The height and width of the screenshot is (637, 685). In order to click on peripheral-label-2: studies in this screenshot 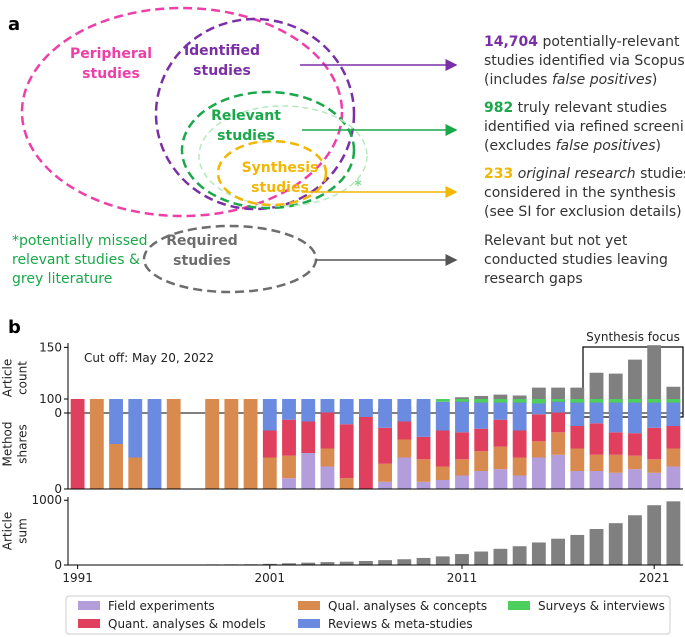, I will do `click(111, 74)`.